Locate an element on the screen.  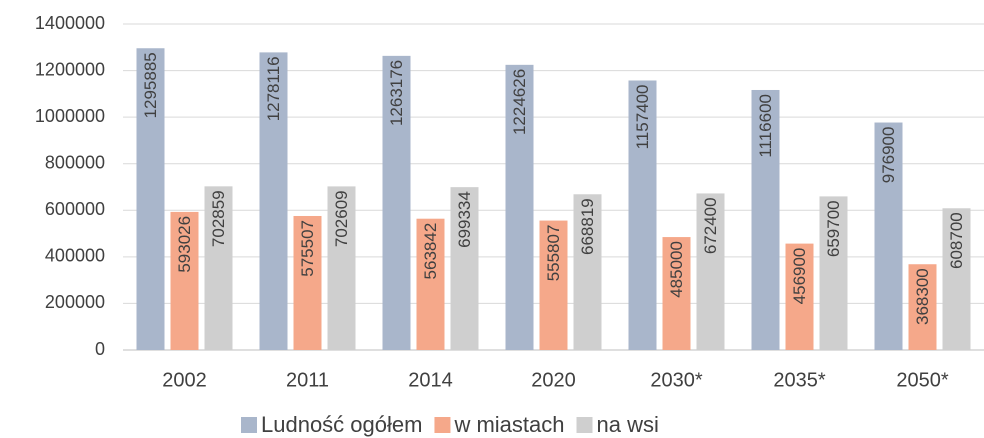
data-label: 1157400 is located at coordinates (642, 116).